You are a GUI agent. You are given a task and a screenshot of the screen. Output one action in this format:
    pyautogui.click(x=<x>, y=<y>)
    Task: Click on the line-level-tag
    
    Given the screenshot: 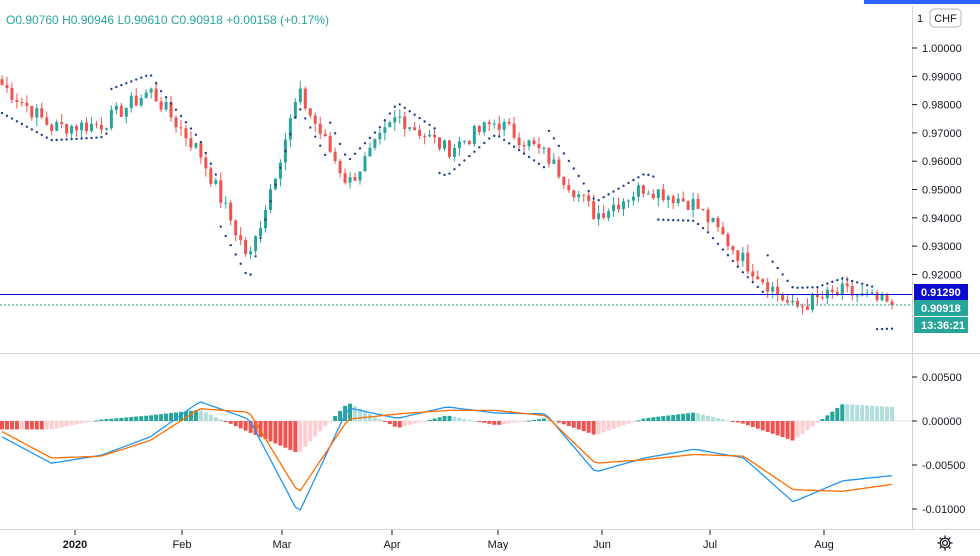 What is the action you would take?
    pyautogui.click(x=941, y=292)
    